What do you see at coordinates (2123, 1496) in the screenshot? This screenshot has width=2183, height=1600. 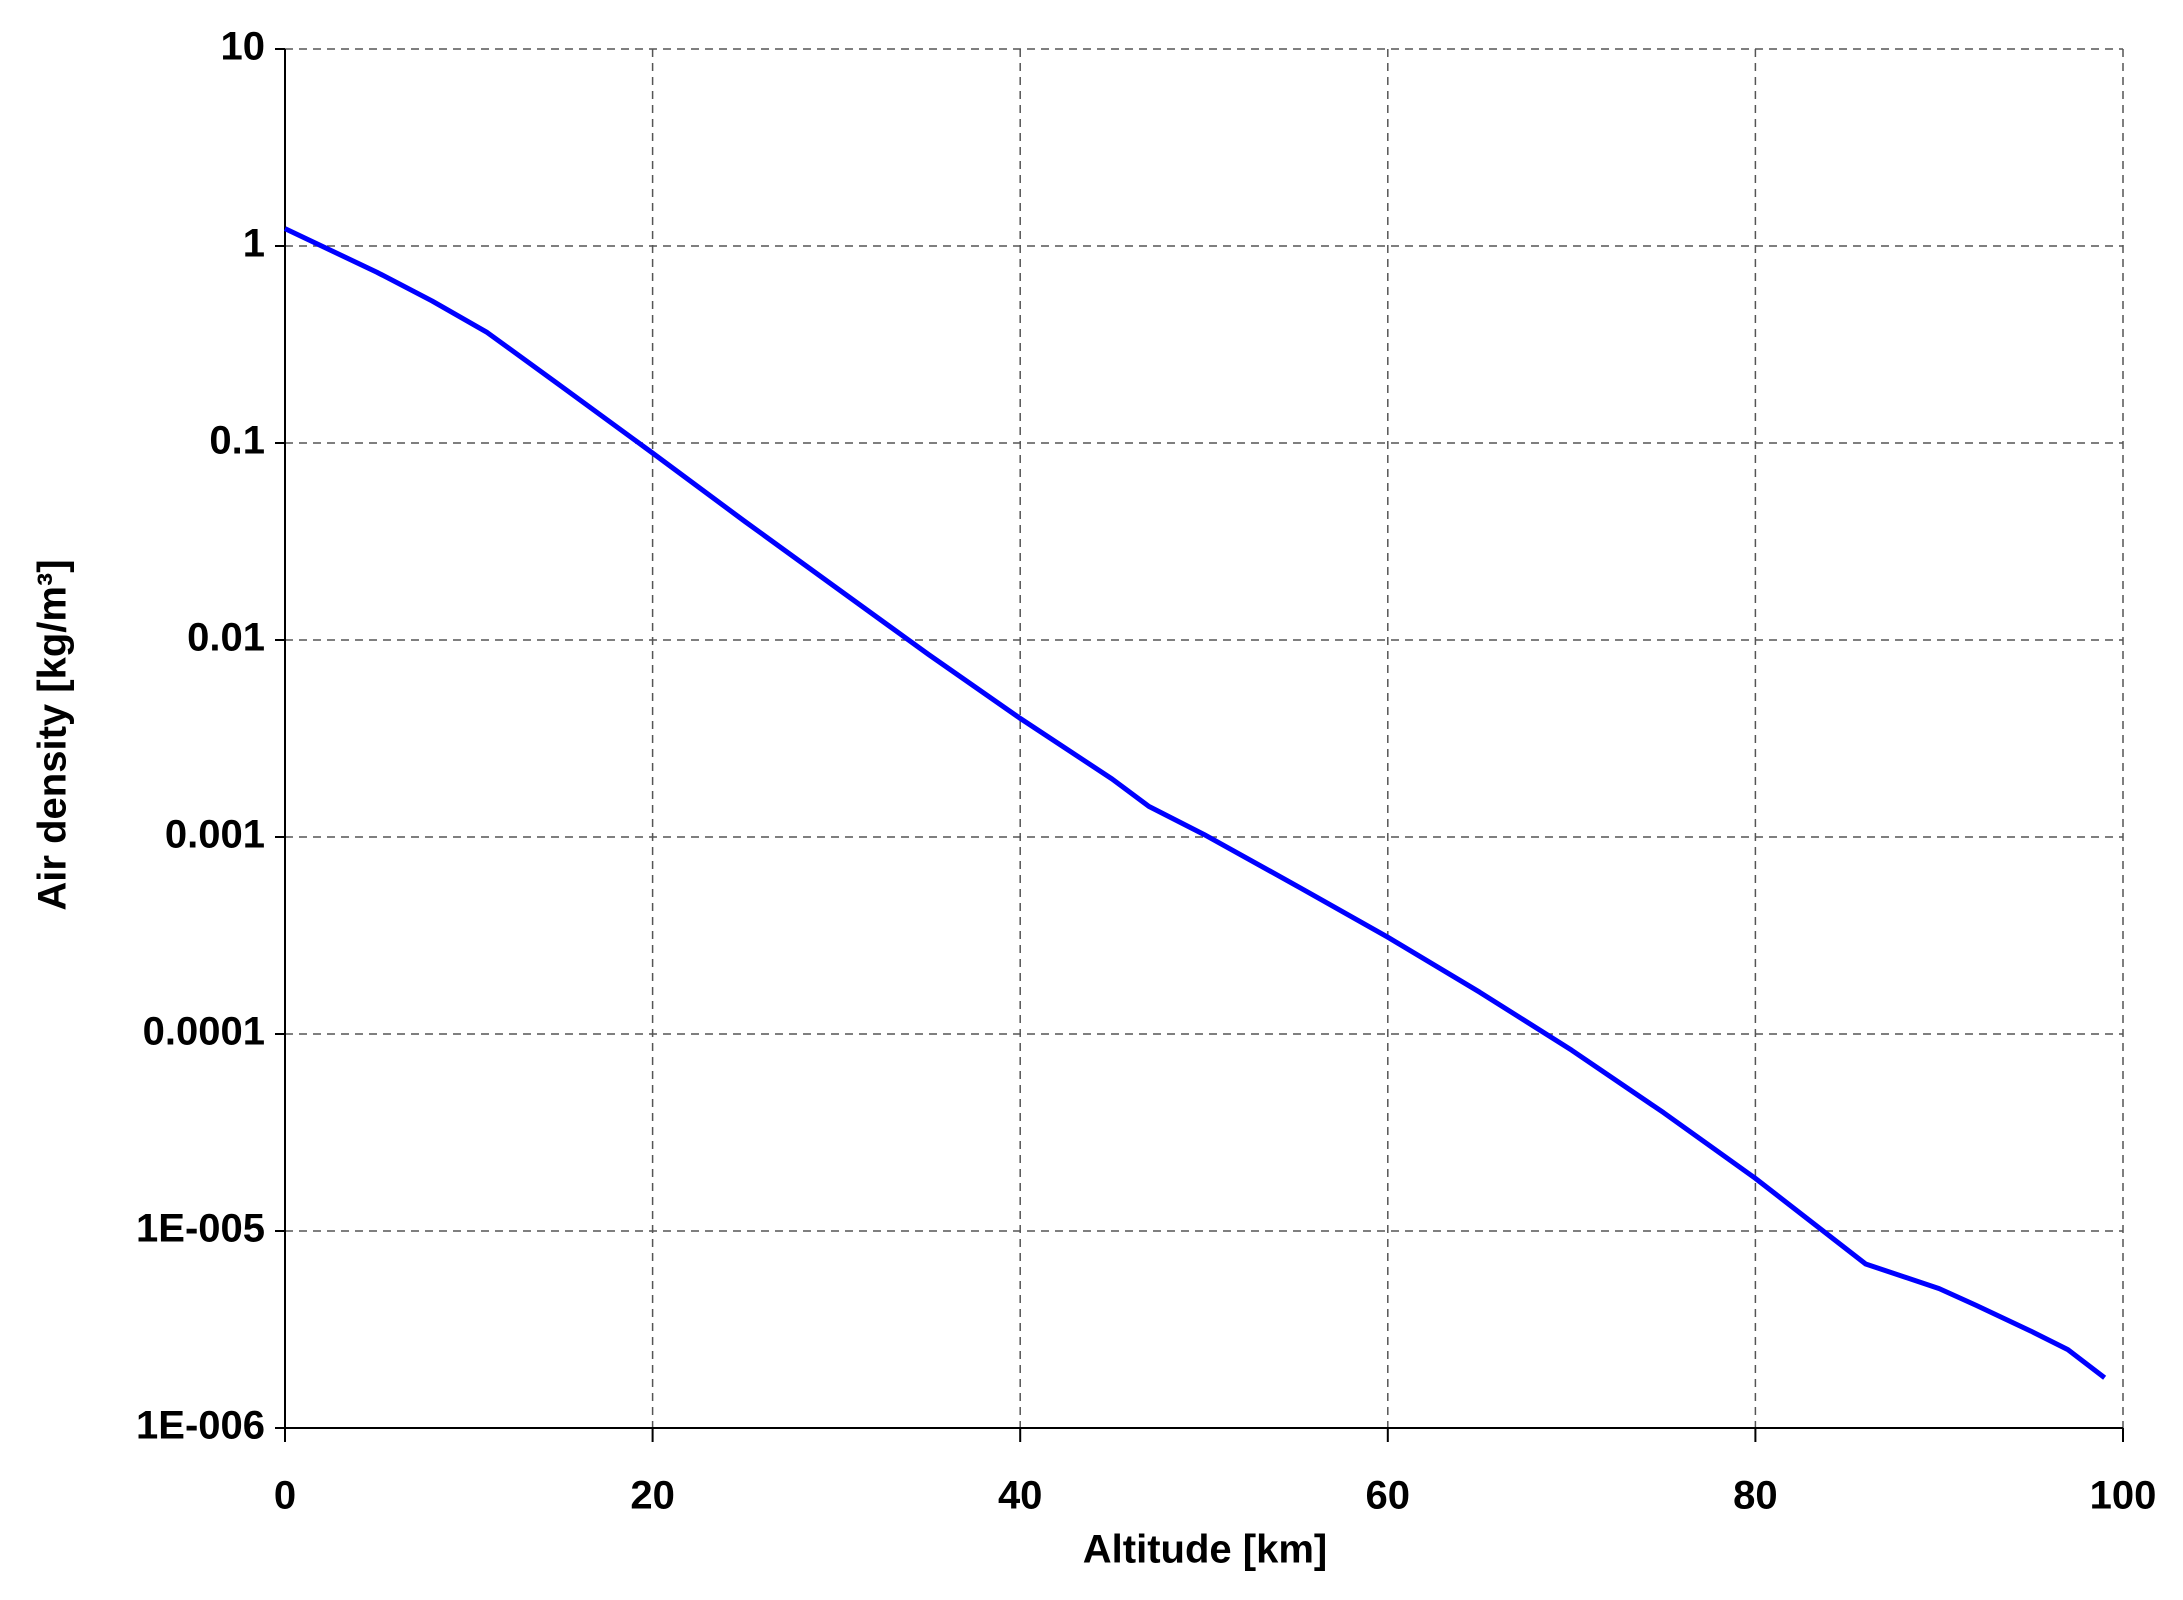 I see `x-tick-label: 100` at bounding box center [2123, 1496].